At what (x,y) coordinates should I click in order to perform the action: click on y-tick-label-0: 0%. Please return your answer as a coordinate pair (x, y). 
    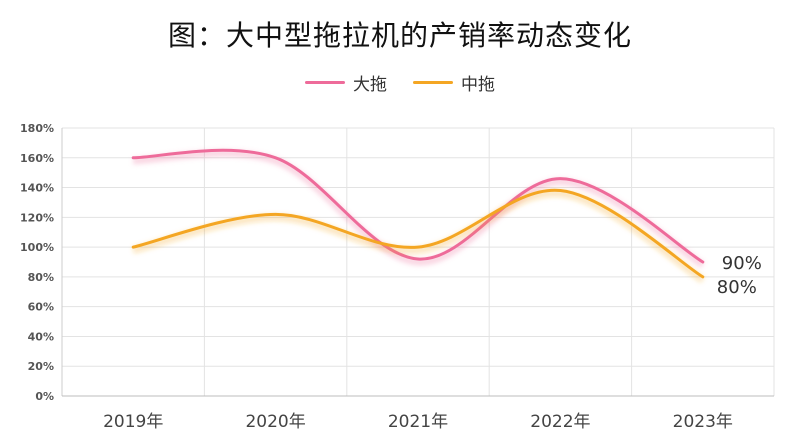
    Looking at the image, I should click on (44, 396).